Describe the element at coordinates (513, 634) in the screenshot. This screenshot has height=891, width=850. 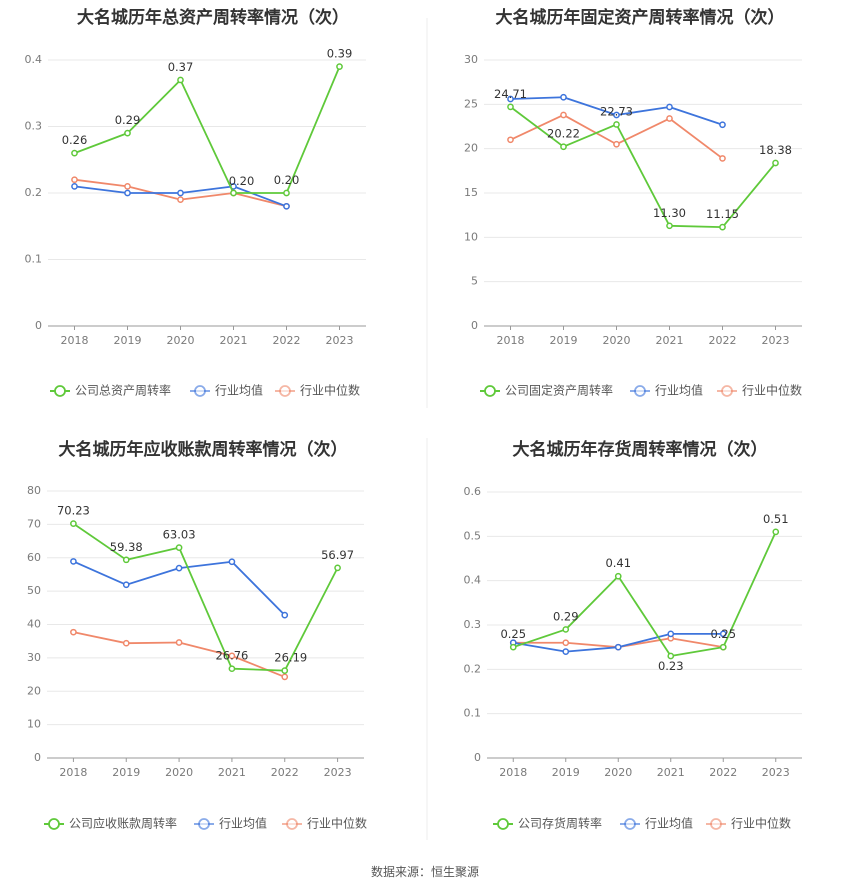
I see `data-label: 0.25` at that location.